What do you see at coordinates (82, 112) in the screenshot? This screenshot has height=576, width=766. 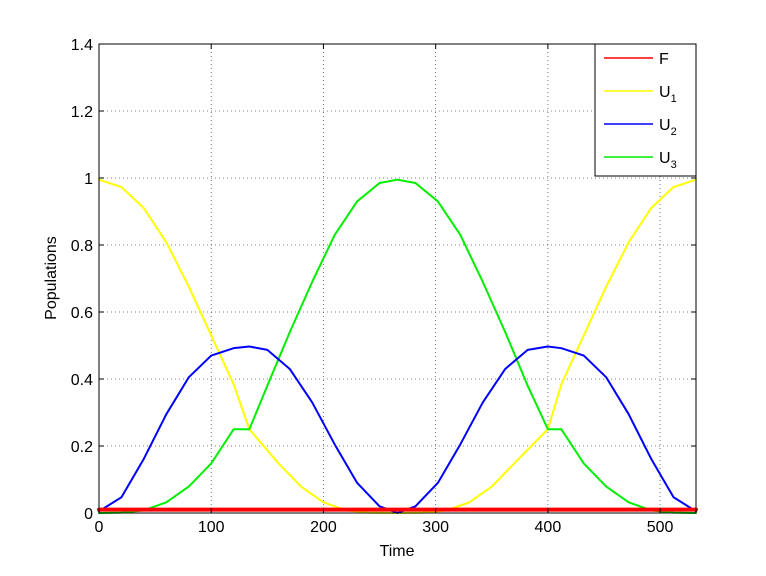 I see `y-tick-label: 1.2` at bounding box center [82, 112].